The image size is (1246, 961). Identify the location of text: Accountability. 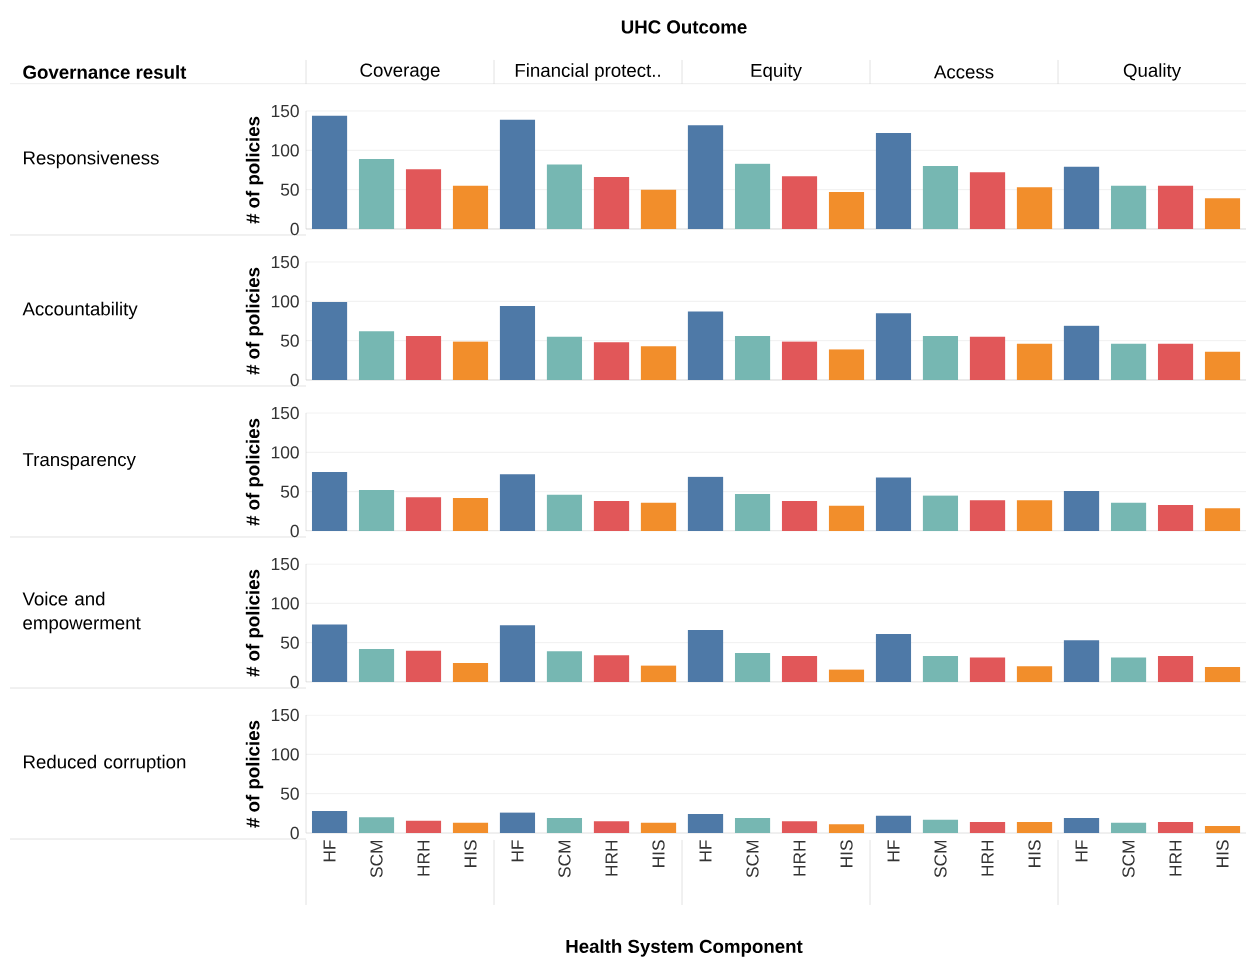
(80, 310).